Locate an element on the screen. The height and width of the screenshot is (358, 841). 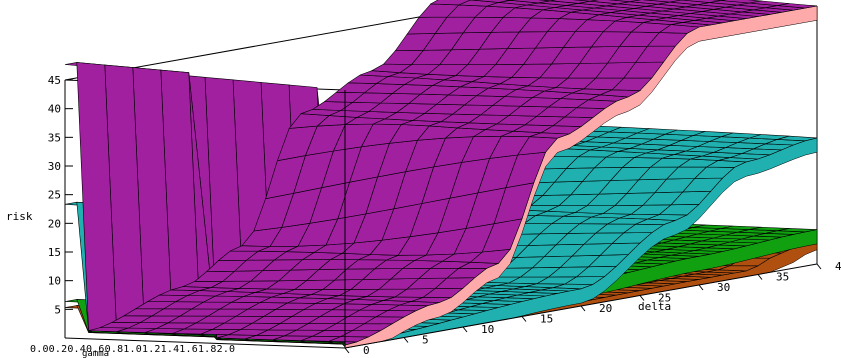
y-tick-label: 30 is located at coordinates (723, 287).